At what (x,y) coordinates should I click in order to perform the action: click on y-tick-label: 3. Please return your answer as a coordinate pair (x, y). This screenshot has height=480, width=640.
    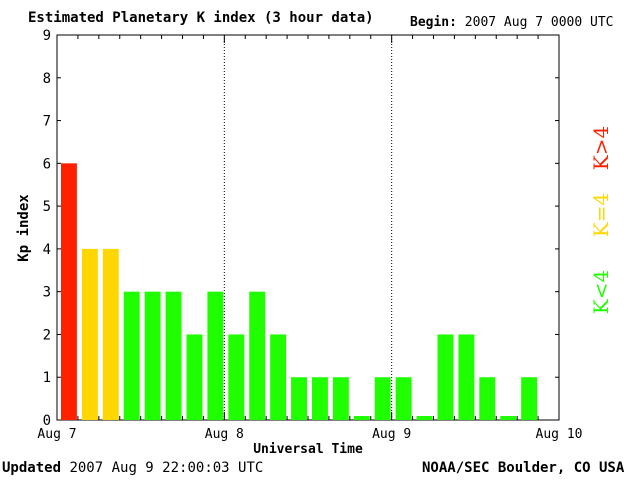
    Looking at the image, I should click on (47, 293).